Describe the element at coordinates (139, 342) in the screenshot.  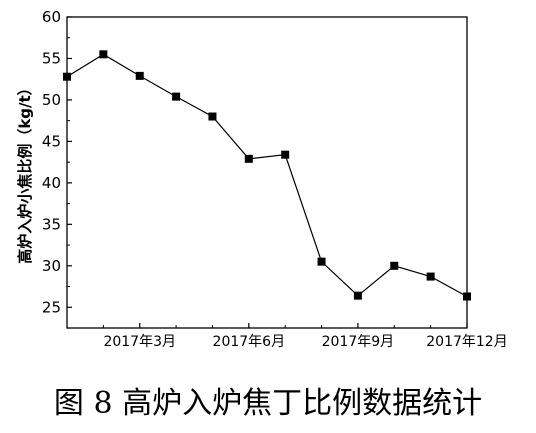
I see `x-tick-label: 2017年3月` at that location.